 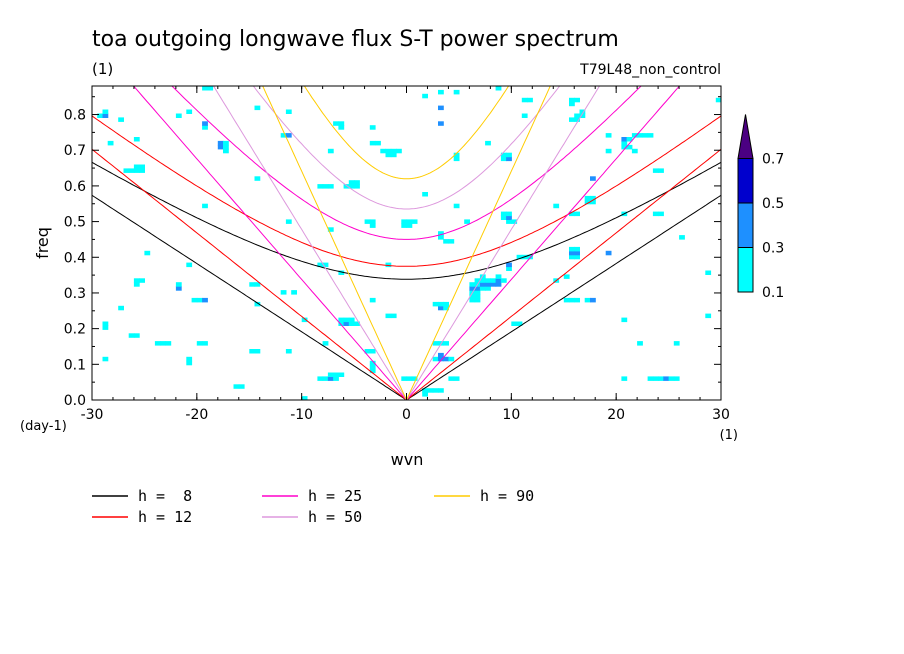 I want to click on y-tick-label: 0.1, so click(x=75, y=365).